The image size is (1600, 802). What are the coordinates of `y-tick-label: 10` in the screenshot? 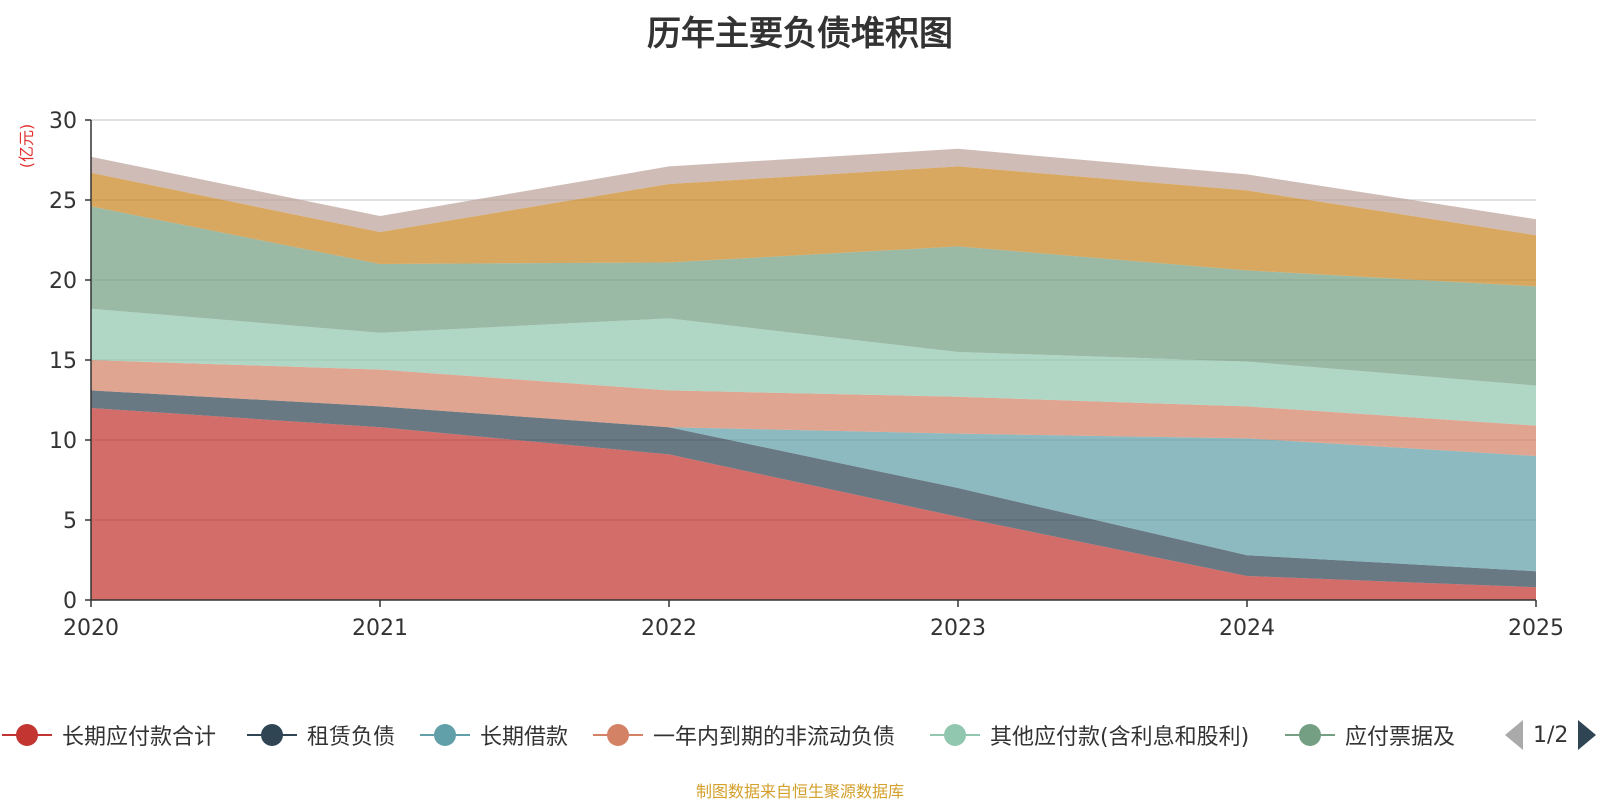 It's located at (63, 441).